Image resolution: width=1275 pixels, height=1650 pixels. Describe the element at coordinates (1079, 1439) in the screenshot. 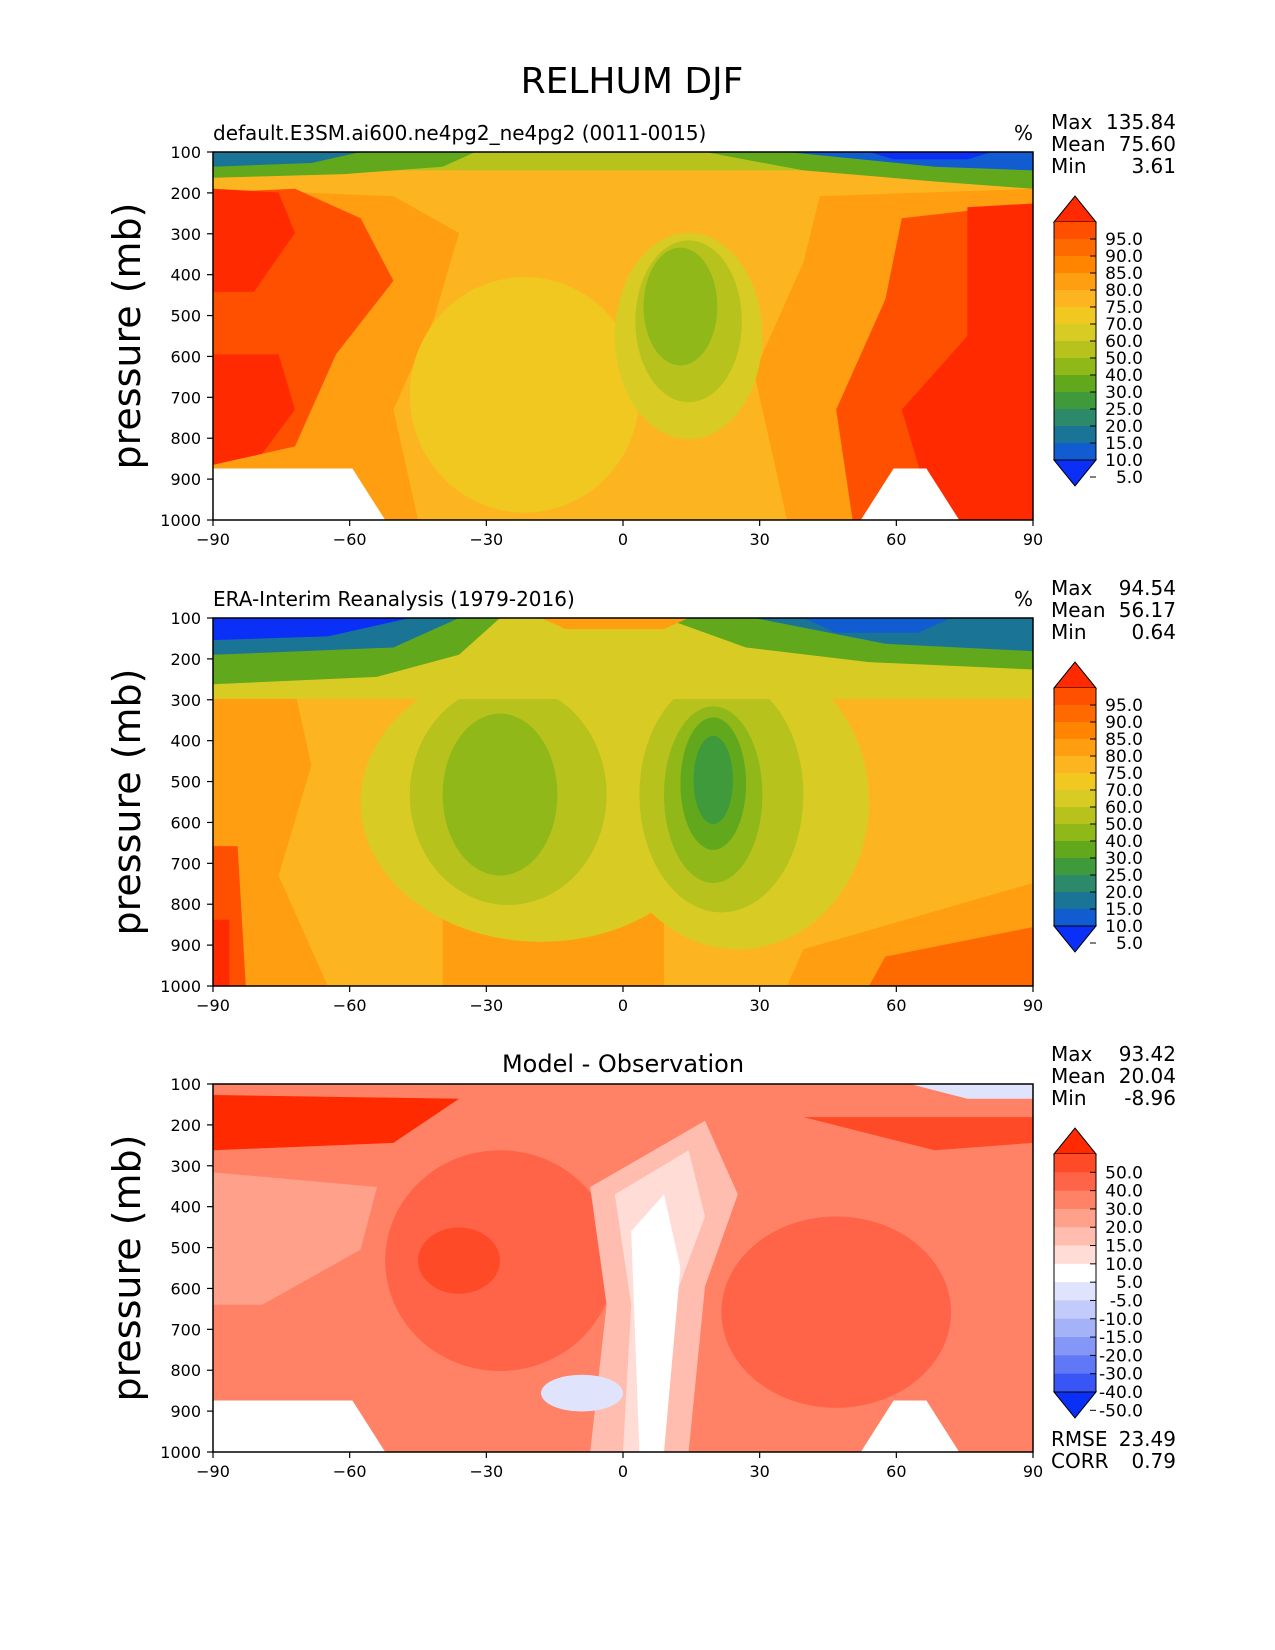

I see `stat-label: RMSE` at that location.